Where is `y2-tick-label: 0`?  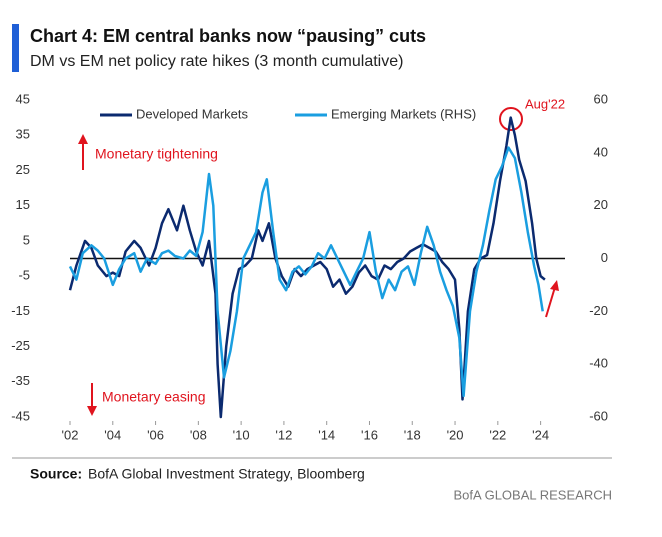
y2-tick-label: 0 is located at coordinates (604, 257).